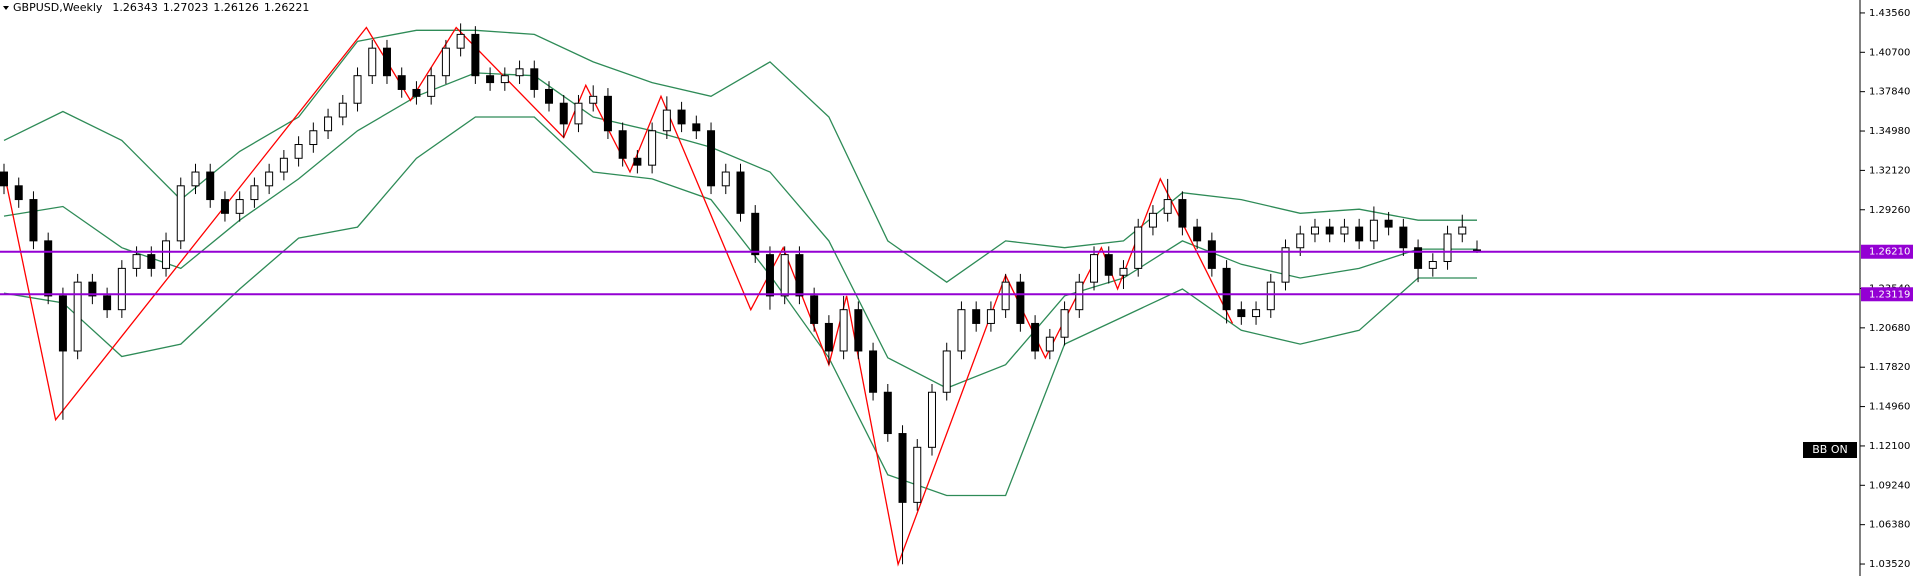 This screenshot has width=1913, height=576. I want to click on y-tick-label: 1.06380, so click(1889, 525).